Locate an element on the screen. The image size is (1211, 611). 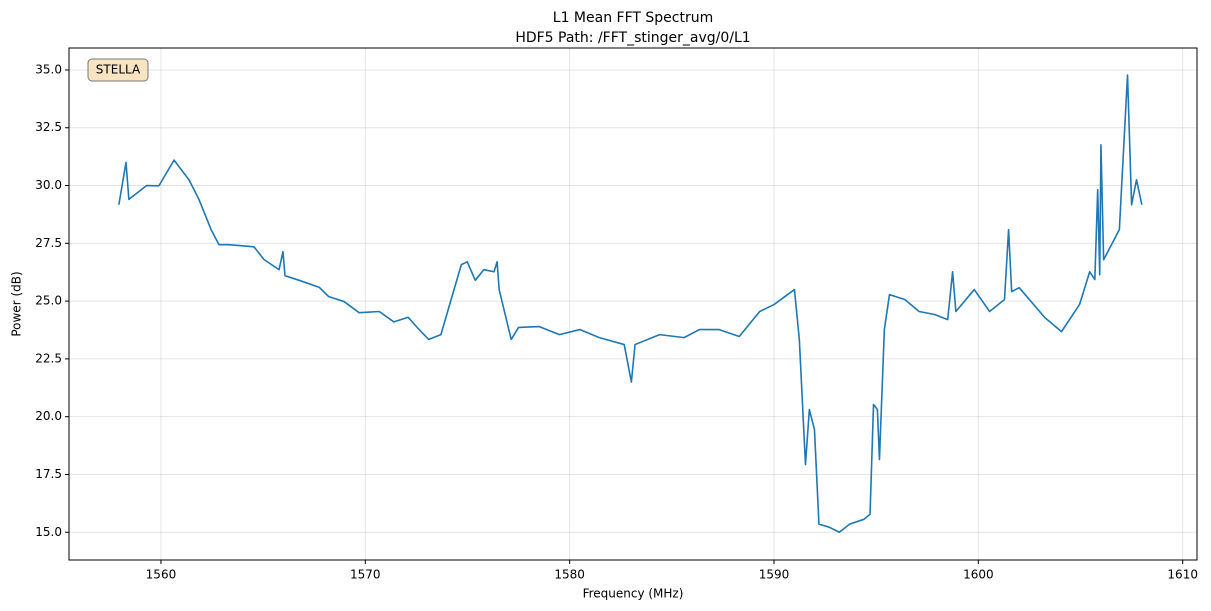
y-tick-label: 35.0 is located at coordinates (48, 69).